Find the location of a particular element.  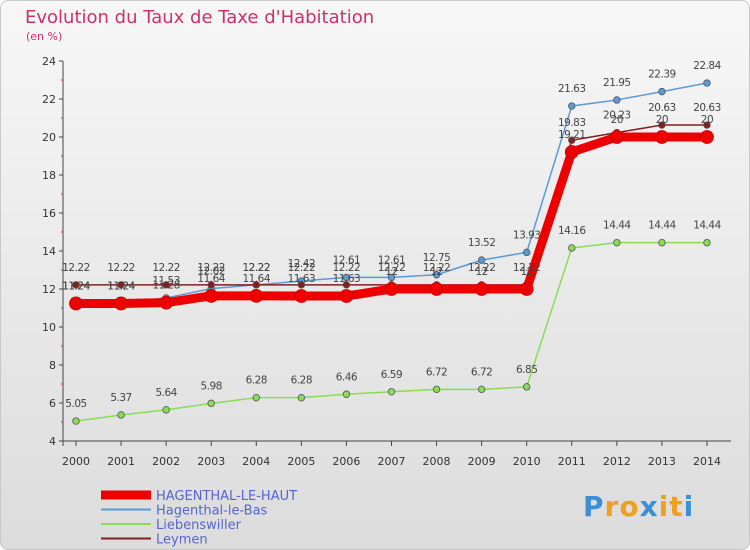

y-tick-label: 10 is located at coordinates (49, 327).